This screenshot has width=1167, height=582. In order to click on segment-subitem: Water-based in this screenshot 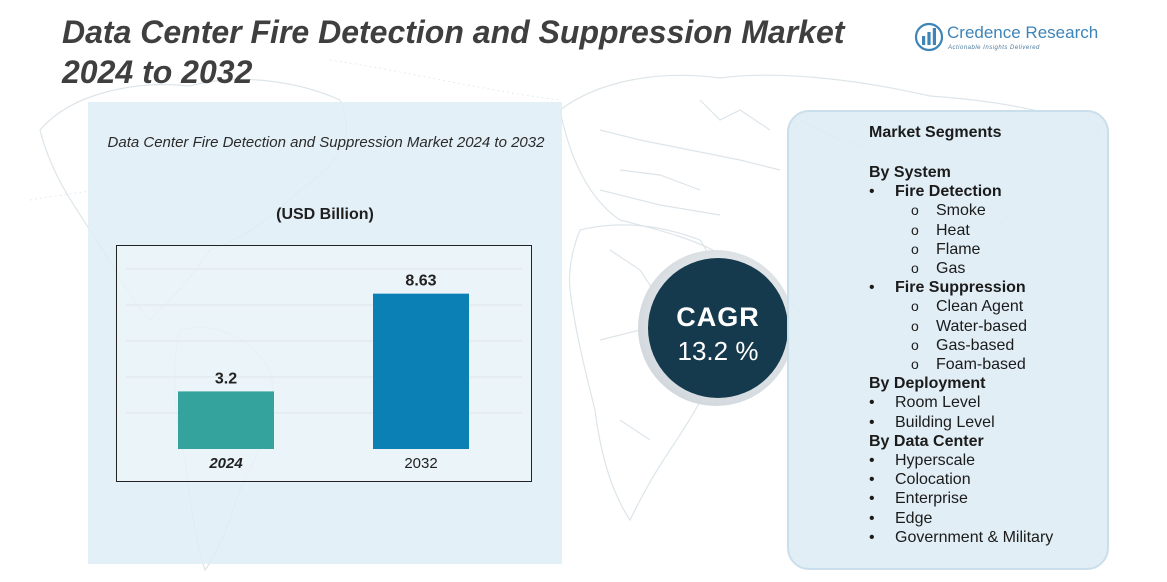, I will do `click(961, 326)`.